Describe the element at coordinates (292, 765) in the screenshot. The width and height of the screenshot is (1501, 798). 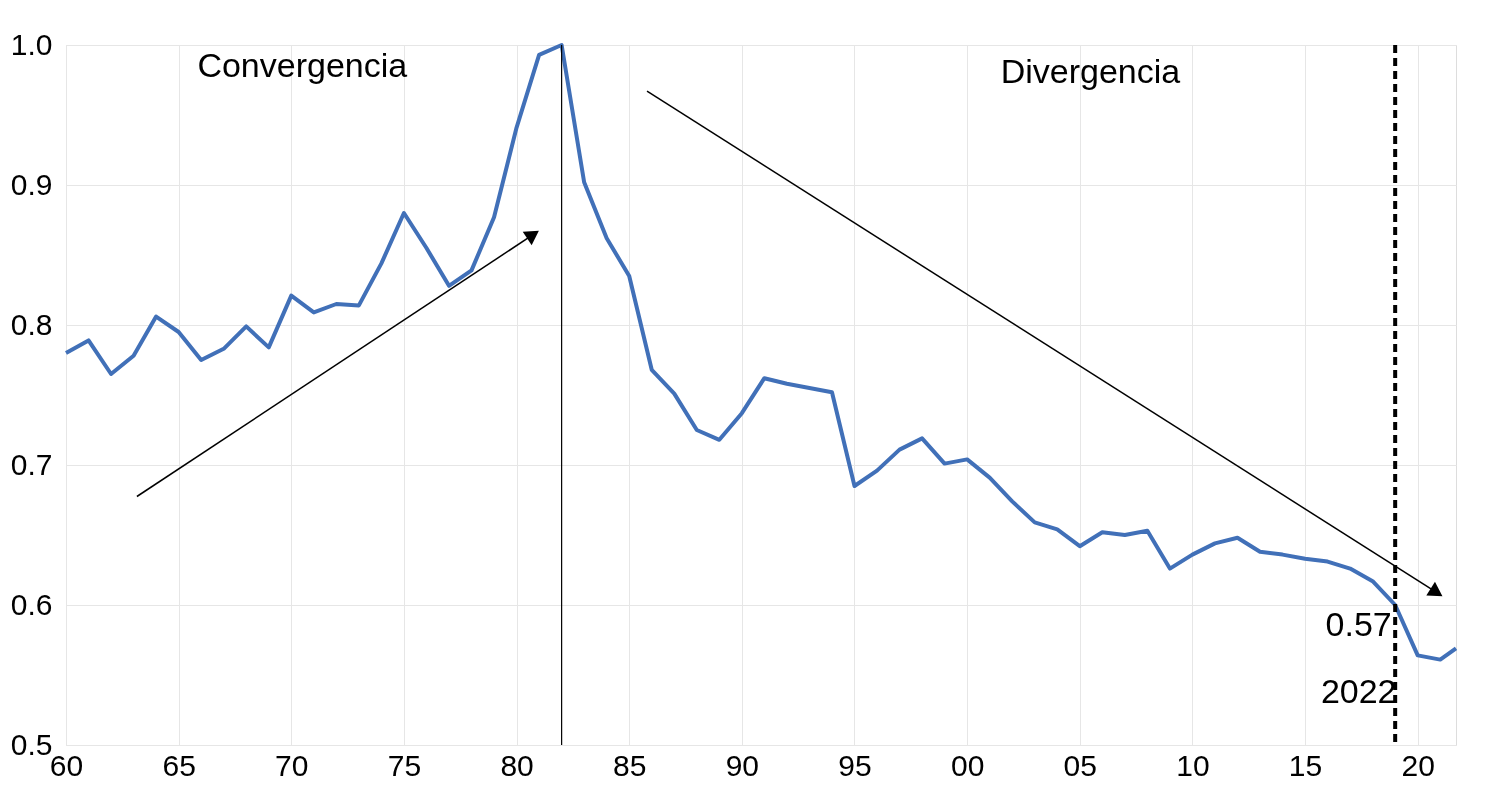
I see `x-tick-label: 70` at that location.